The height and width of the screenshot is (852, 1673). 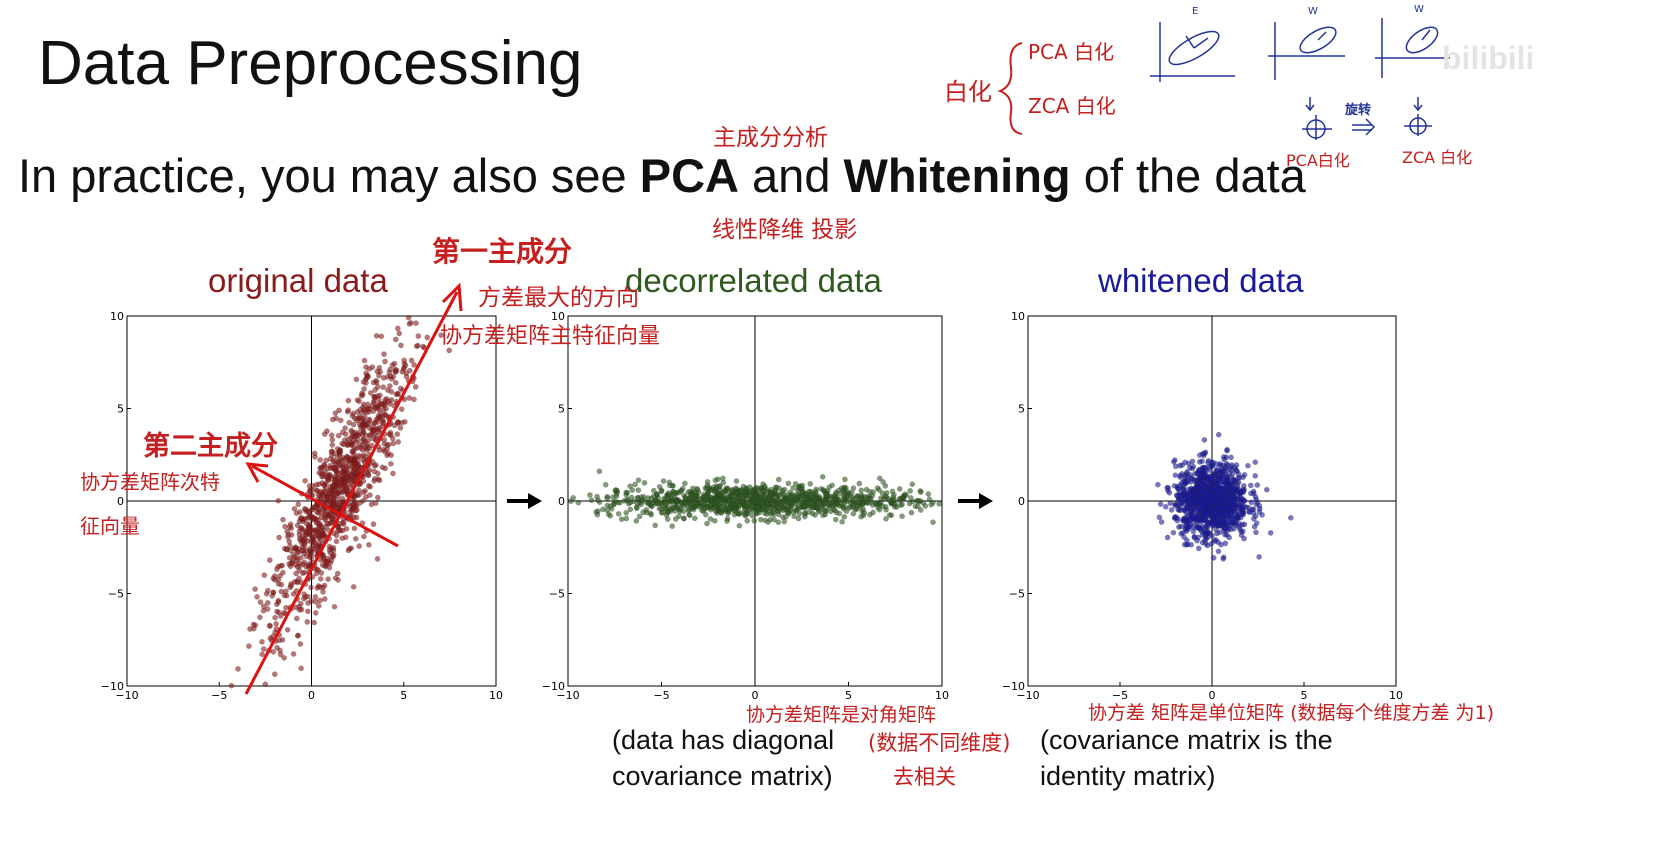 What do you see at coordinates (550, 336) in the screenshot?
I see `annotation-main-eigvec: 协方差矩阵主特征向量` at bounding box center [550, 336].